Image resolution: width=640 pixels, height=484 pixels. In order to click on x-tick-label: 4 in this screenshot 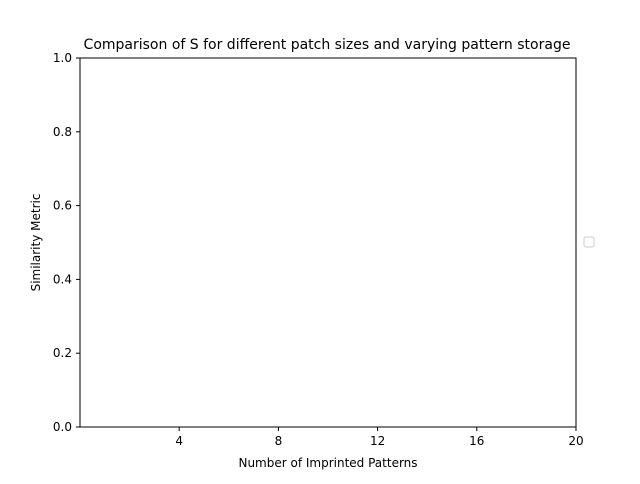, I will do `click(179, 441)`.